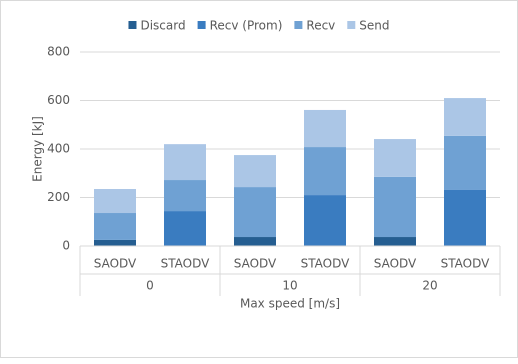 This screenshot has height=364, width=518. What do you see at coordinates (374, 26) in the screenshot?
I see `legend-label: Send` at bounding box center [374, 26].